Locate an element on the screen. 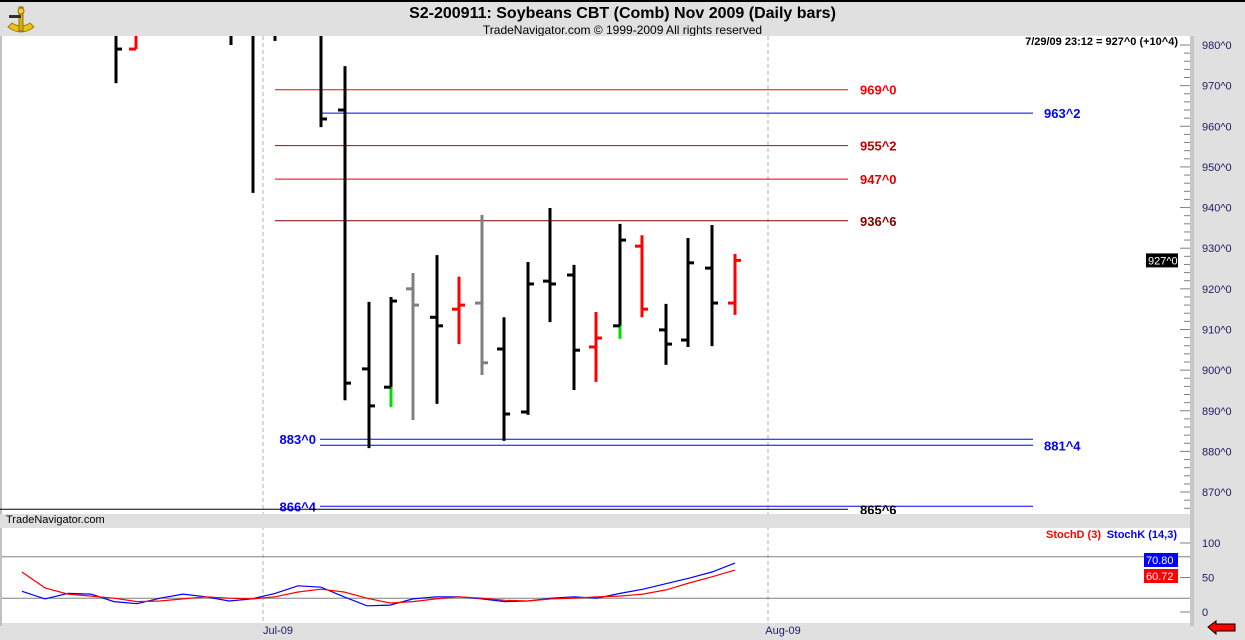  stochd-value: 60.72 is located at coordinates (1160, 577).